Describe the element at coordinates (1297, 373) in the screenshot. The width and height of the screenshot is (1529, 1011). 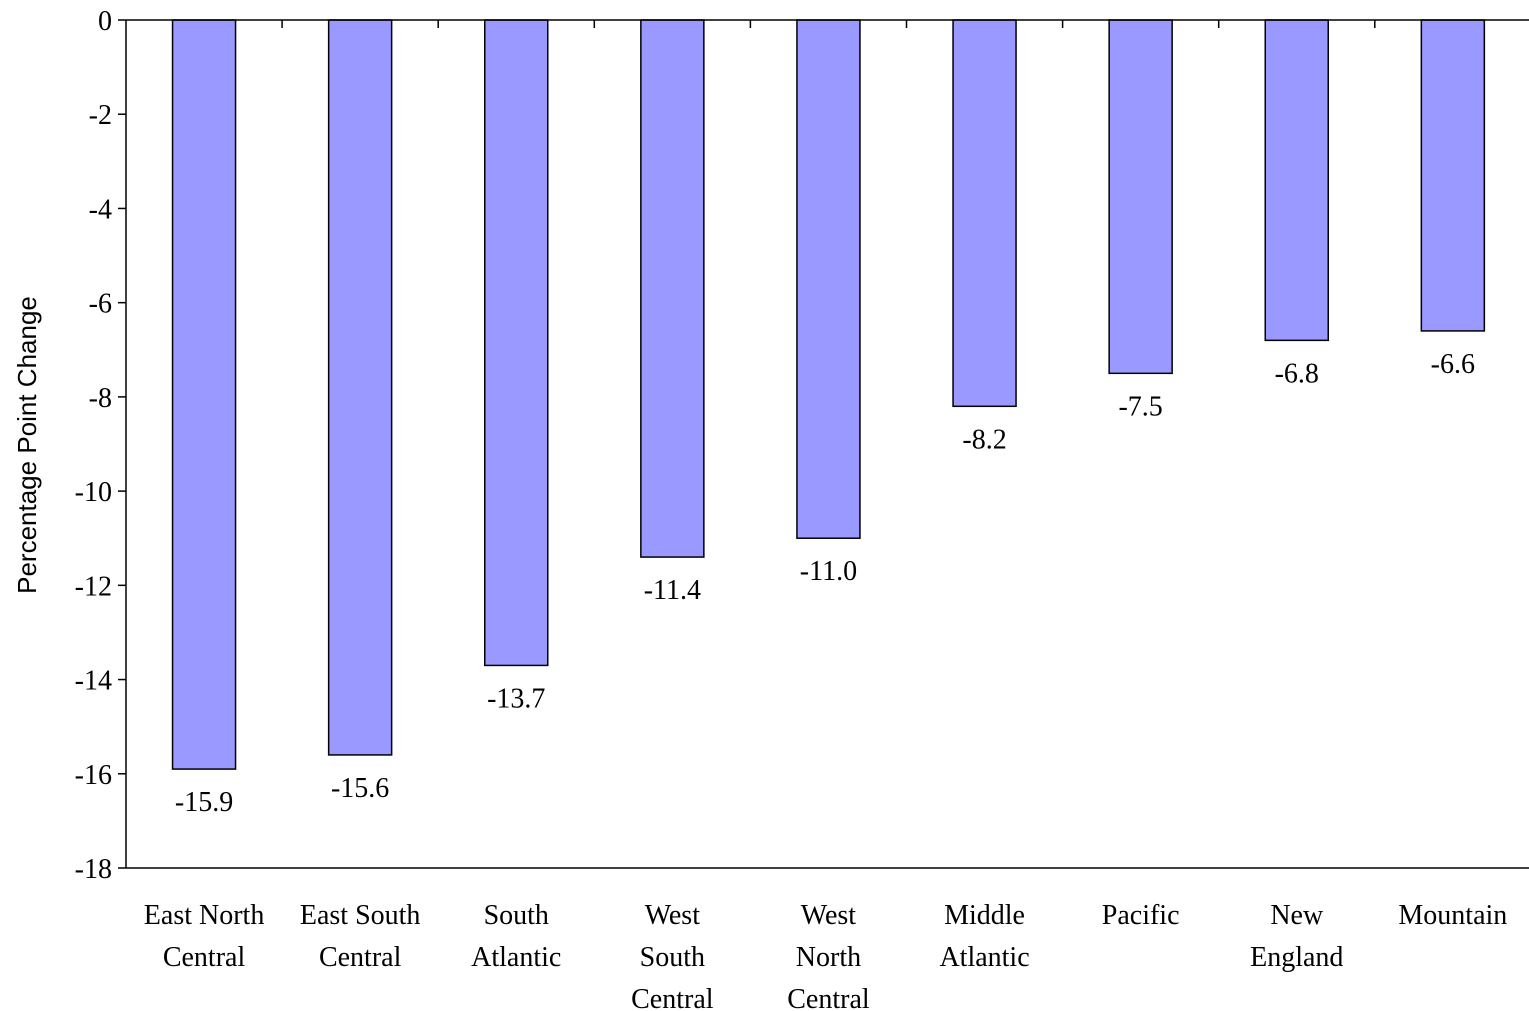
I see `data-label: -6.8` at that location.